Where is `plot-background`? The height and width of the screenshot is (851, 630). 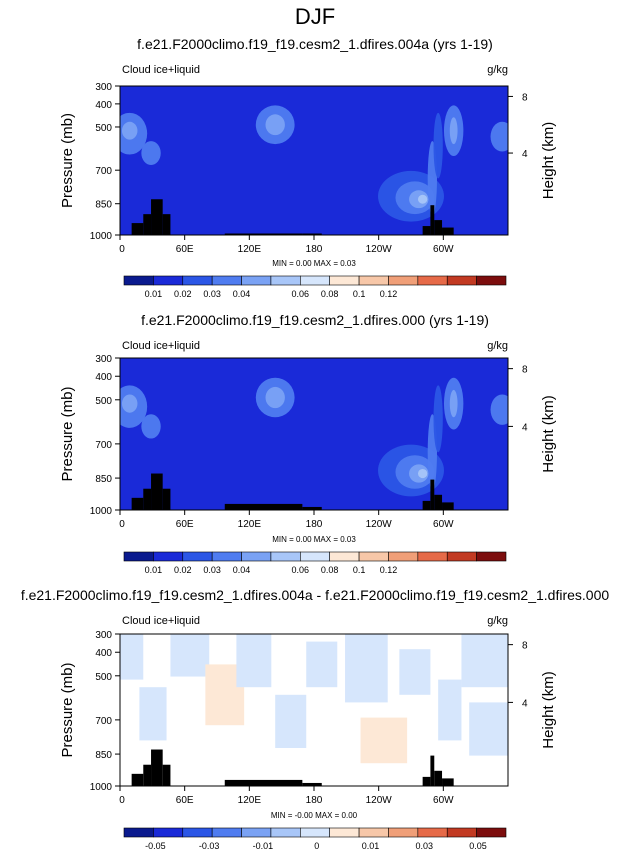
plot-background is located at coordinates (314, 434).